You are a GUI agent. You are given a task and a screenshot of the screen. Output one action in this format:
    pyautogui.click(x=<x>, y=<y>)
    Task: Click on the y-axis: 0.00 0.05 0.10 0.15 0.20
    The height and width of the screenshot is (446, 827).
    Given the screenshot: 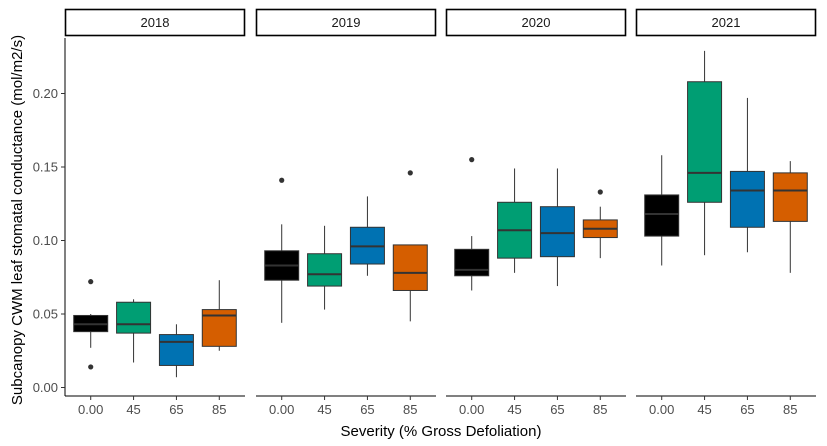 What is the action you would take?
    pyautogui.click(x=49, y=217)
    